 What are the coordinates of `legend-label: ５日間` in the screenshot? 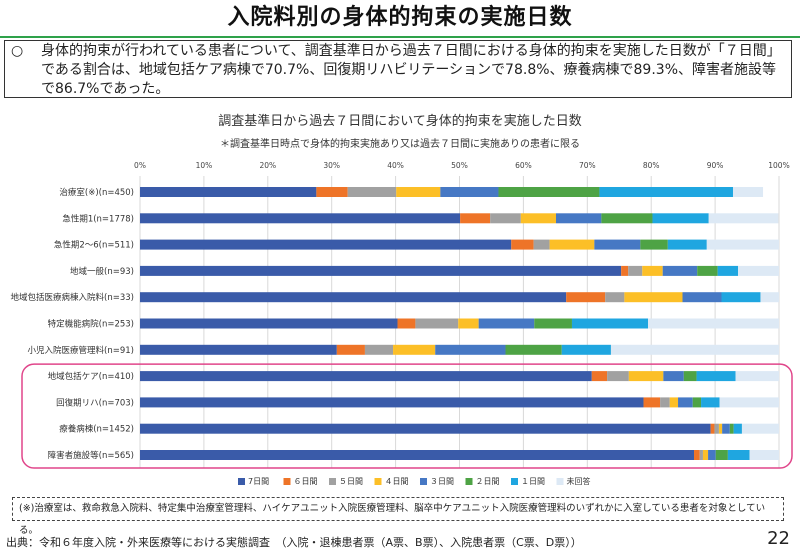 It's located at (351, 481).